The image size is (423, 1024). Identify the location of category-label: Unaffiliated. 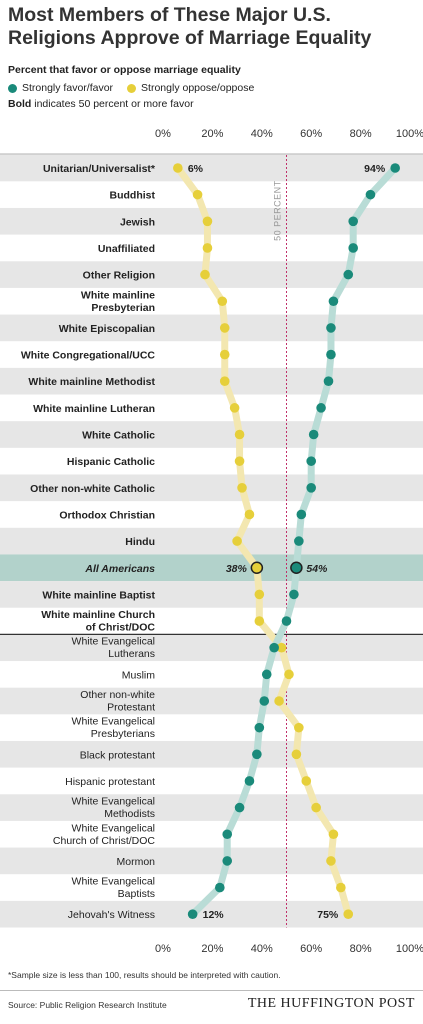
(126, 249).